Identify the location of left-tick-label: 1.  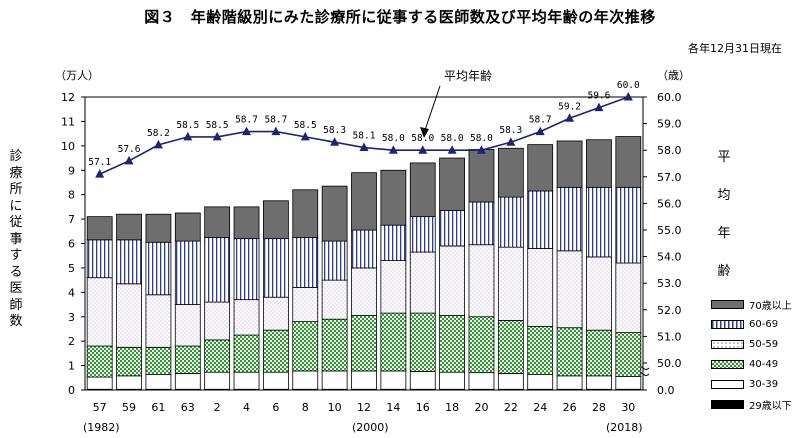
(71, 366).